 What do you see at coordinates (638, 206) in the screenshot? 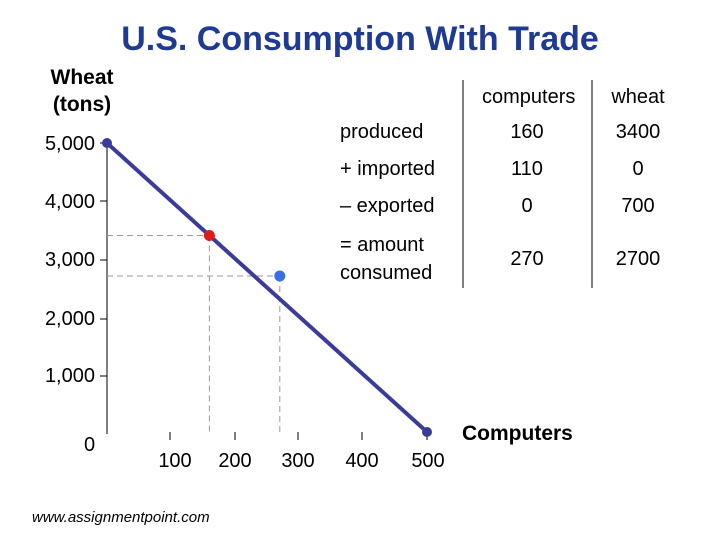
I see `table-cell: 700` at bounding box center [638, 206].